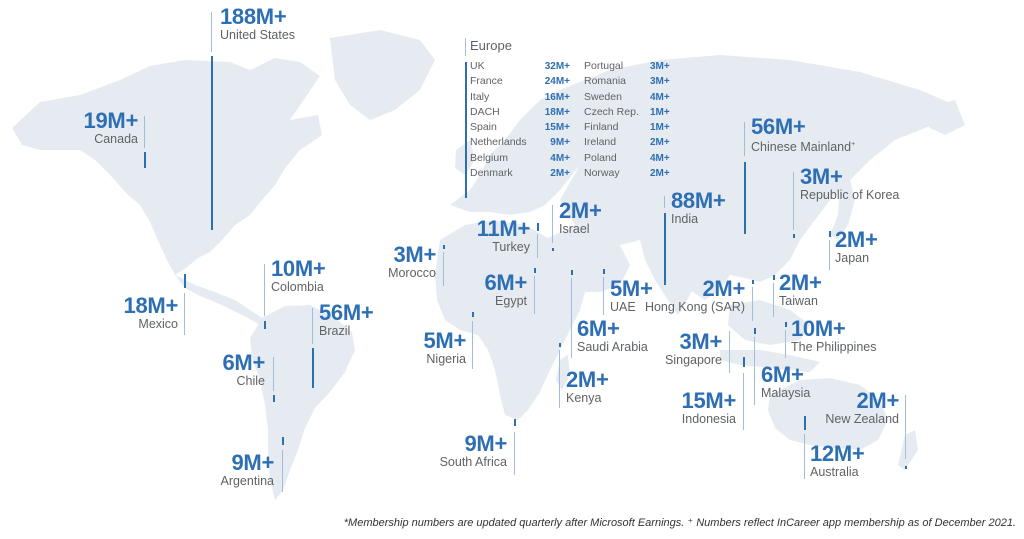 The image size is (1024, 539). I want to click on united-states-label: United States, so click(258, 35).